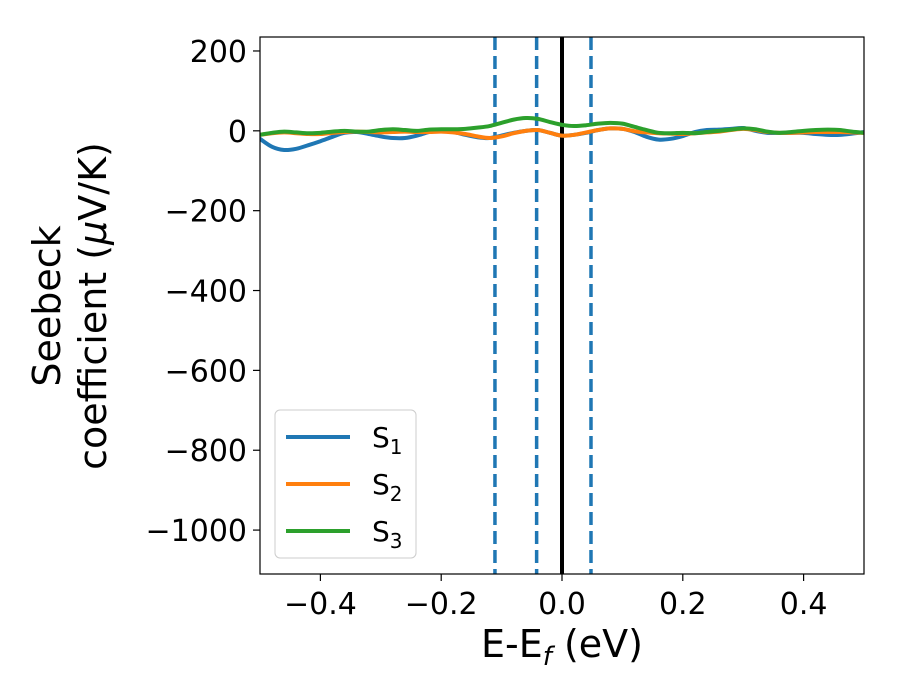 This screenshot has width=900, height=700. What do you see at coordinates (562, 604) in the screenshot?
I see `x-tick-label: 0.0` at bounding box center [562, 604].